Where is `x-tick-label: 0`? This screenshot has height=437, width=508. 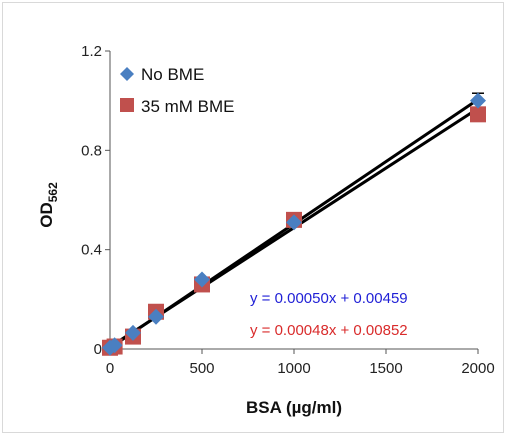 x-tick-label: 0 is located at coordinates (110, 368).